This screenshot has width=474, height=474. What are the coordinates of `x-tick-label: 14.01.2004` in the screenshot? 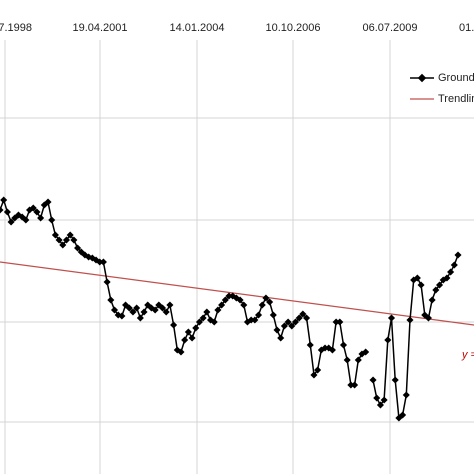 It's located at (196, 28).